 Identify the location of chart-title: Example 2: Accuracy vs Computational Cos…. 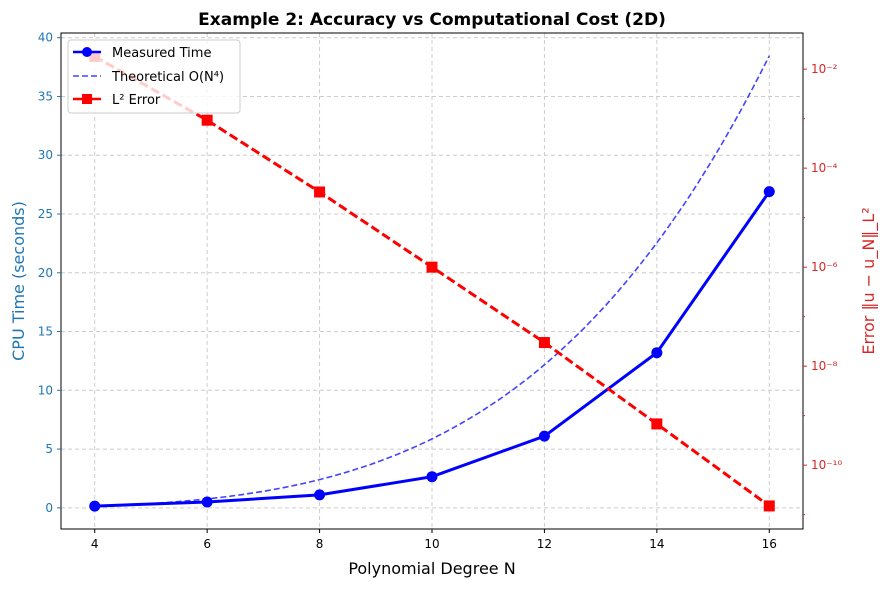
(432, 20).